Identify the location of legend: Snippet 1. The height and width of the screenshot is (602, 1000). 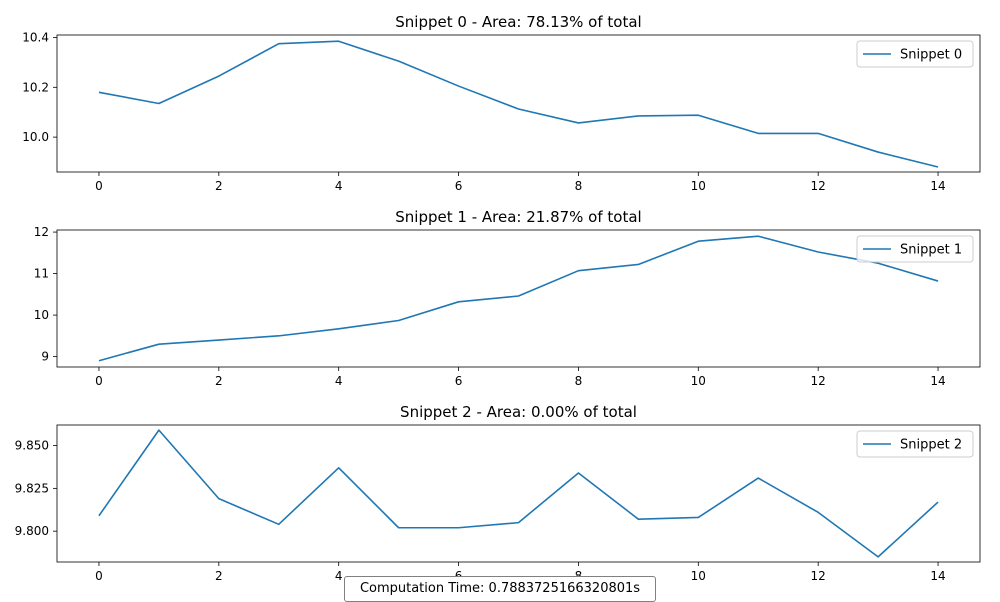
(915, 249).